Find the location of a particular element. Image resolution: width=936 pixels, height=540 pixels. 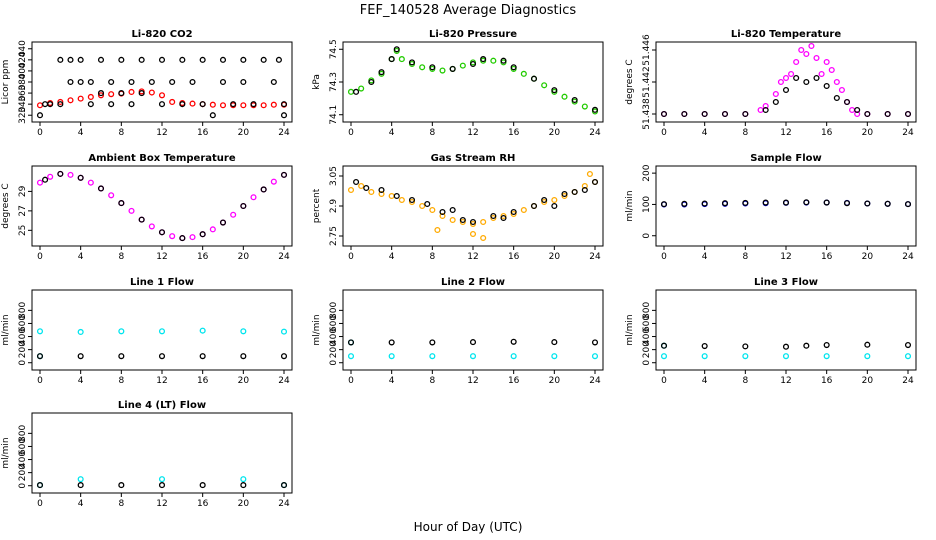

y-tick-label: 200 is located at coordinates (647, 172).